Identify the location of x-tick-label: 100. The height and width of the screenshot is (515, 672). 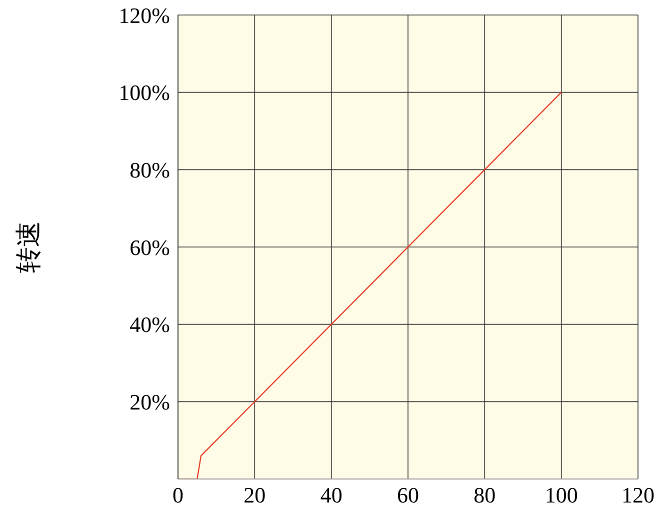
(561, 495).